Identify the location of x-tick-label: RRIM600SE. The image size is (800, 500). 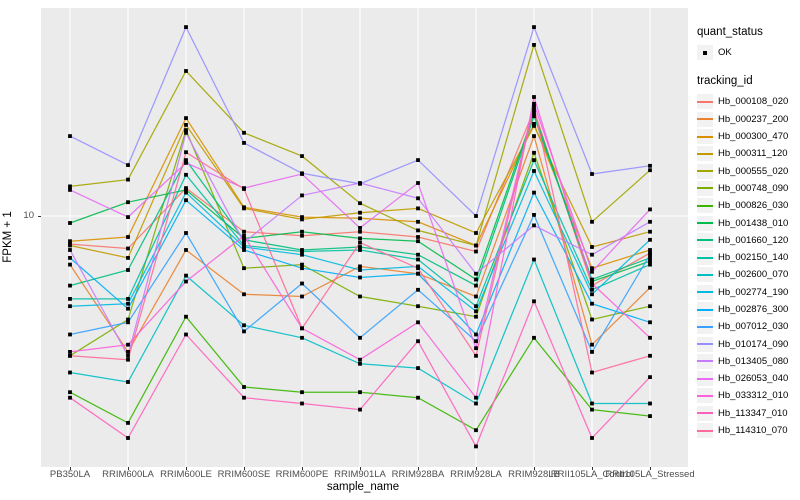
(244, 474).